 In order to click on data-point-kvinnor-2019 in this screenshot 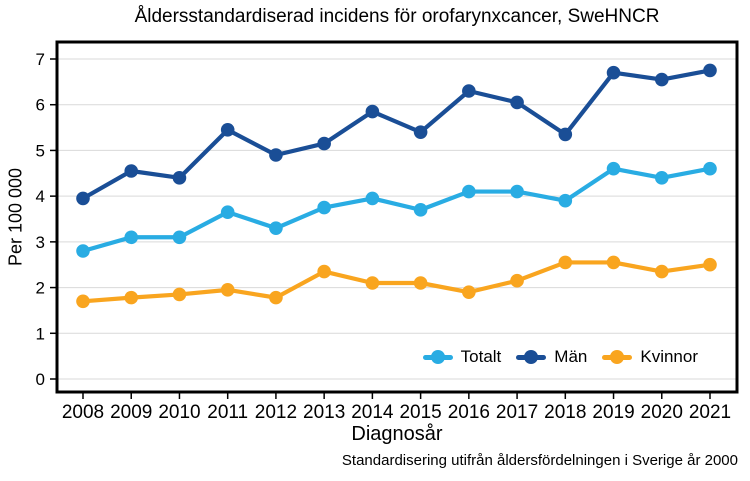, I will do `click(613, 262)`.